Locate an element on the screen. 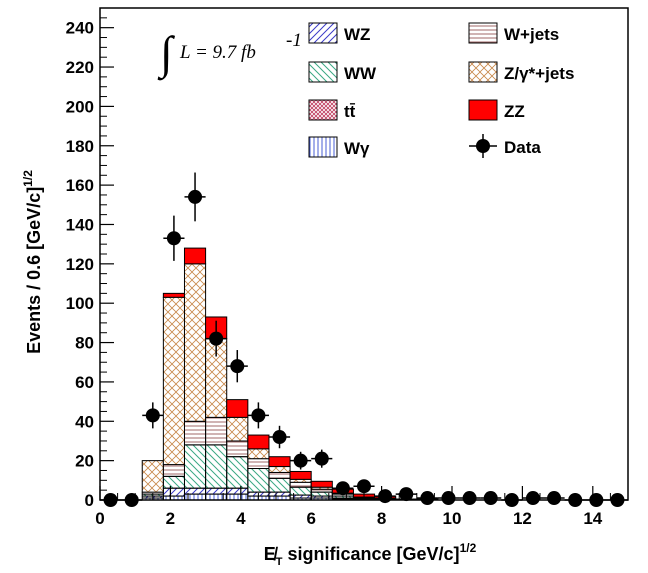 This screenshot has width=648, height=573. y-tick-label-1: 20 is located at coordinates (84, 461).